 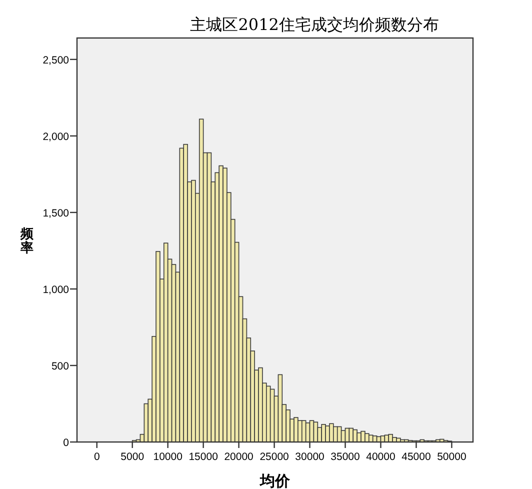 What do you see at coordinates (56, 136) in the screenshot?
I see `y-tick-label: 2,000` at bounding box center [56, 136].